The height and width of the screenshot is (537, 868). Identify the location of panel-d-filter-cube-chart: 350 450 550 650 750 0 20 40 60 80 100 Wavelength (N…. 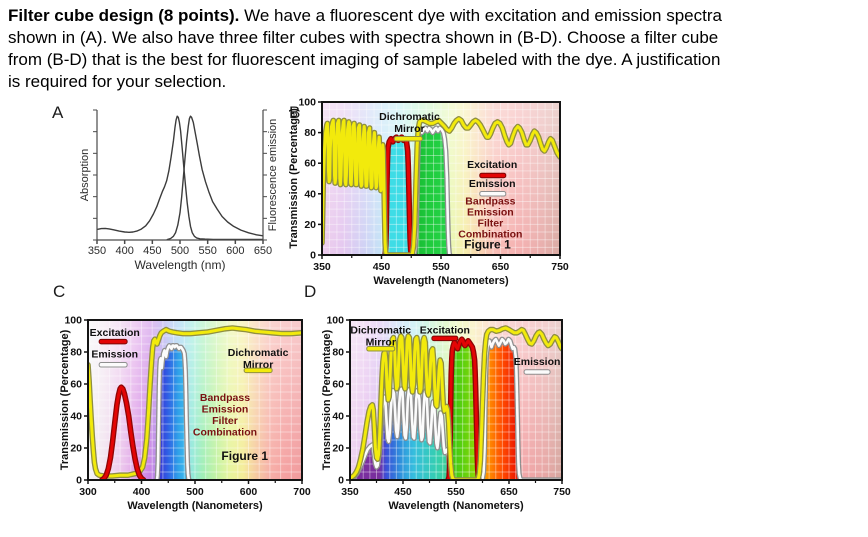
(447, 417).